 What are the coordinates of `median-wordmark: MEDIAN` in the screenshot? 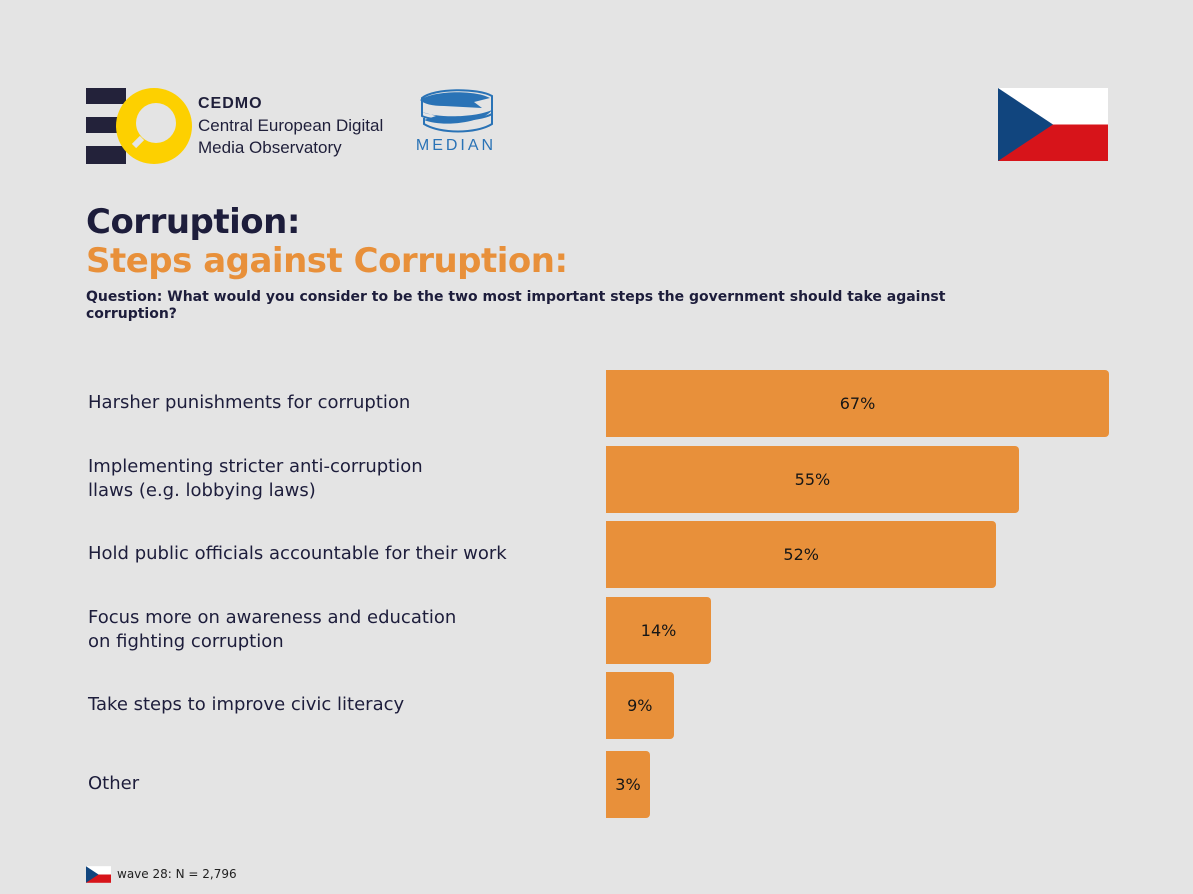 It's located at (456, 145).